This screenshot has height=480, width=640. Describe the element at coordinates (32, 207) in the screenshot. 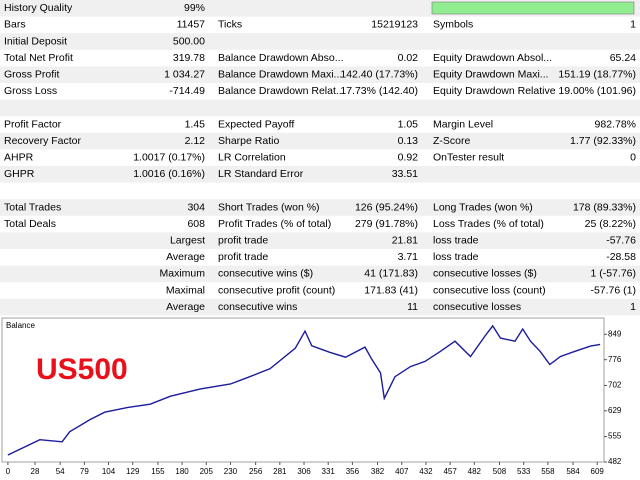

I see `cell-label: Total Trades` at that location.